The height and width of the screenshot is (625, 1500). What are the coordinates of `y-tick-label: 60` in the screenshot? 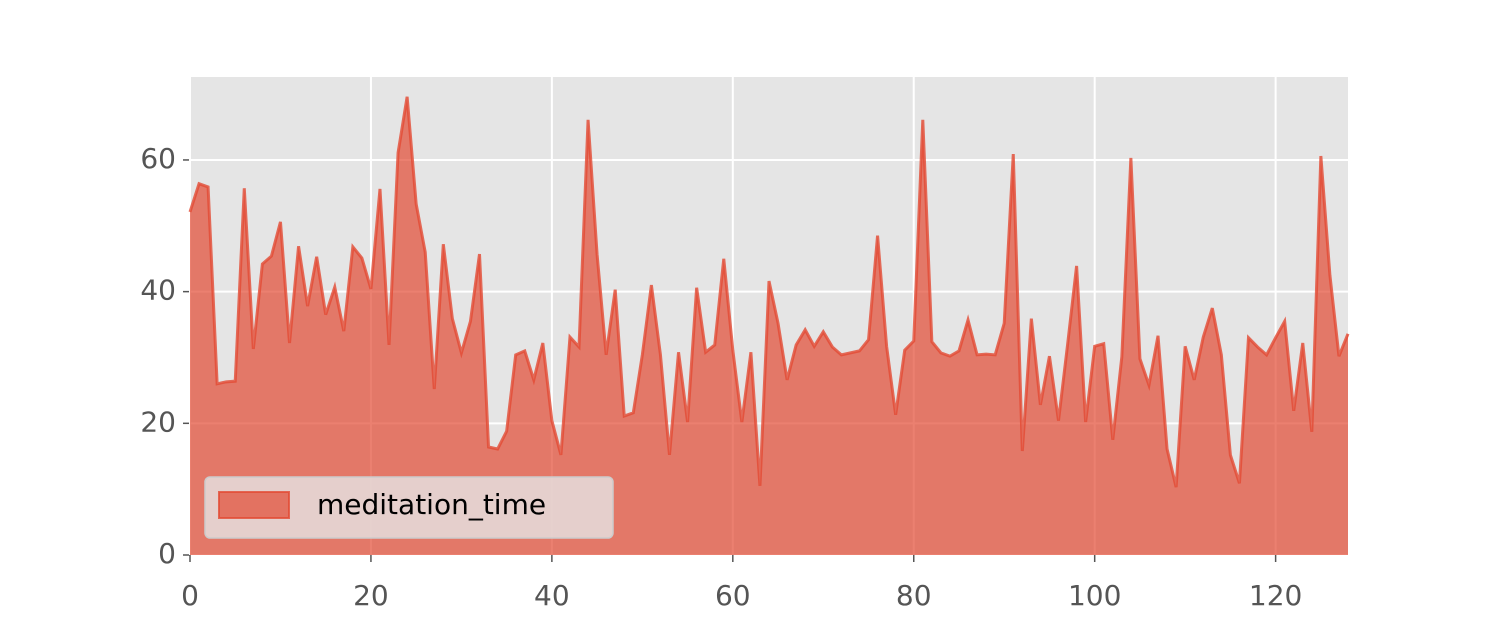 It's located at (158, 158).